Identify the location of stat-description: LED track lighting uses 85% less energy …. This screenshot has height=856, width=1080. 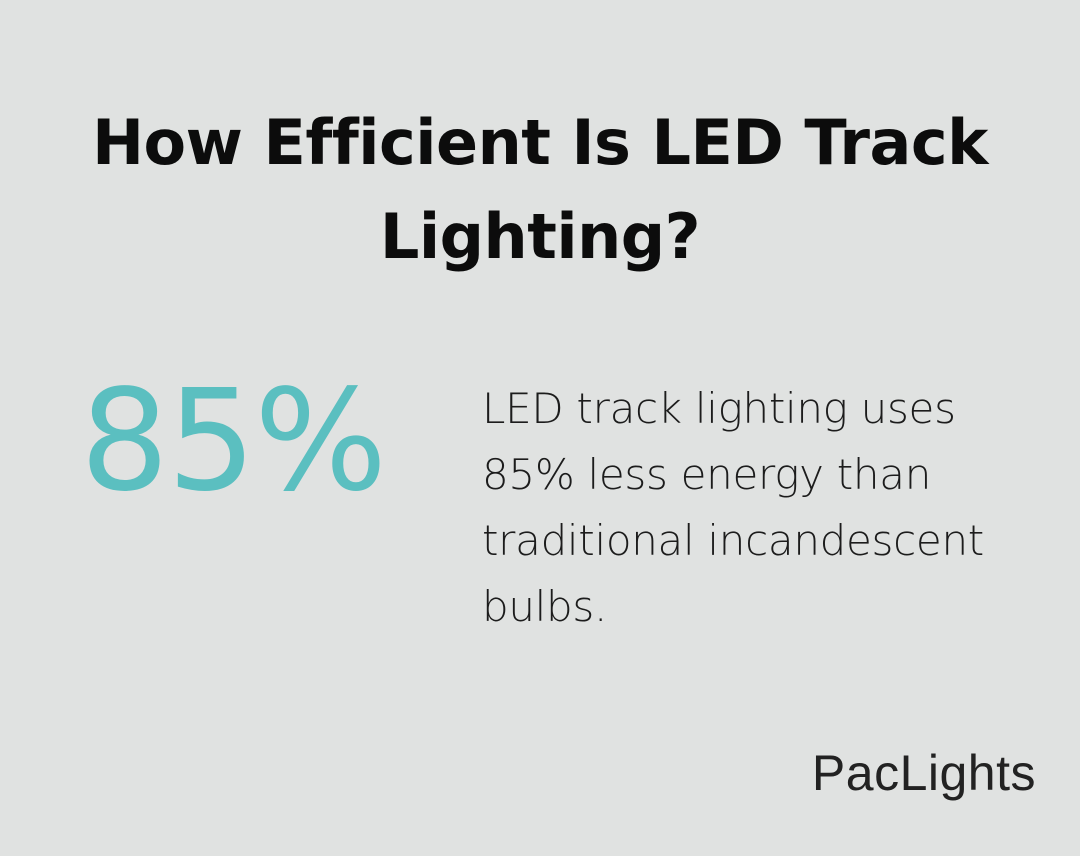
(733, 507).